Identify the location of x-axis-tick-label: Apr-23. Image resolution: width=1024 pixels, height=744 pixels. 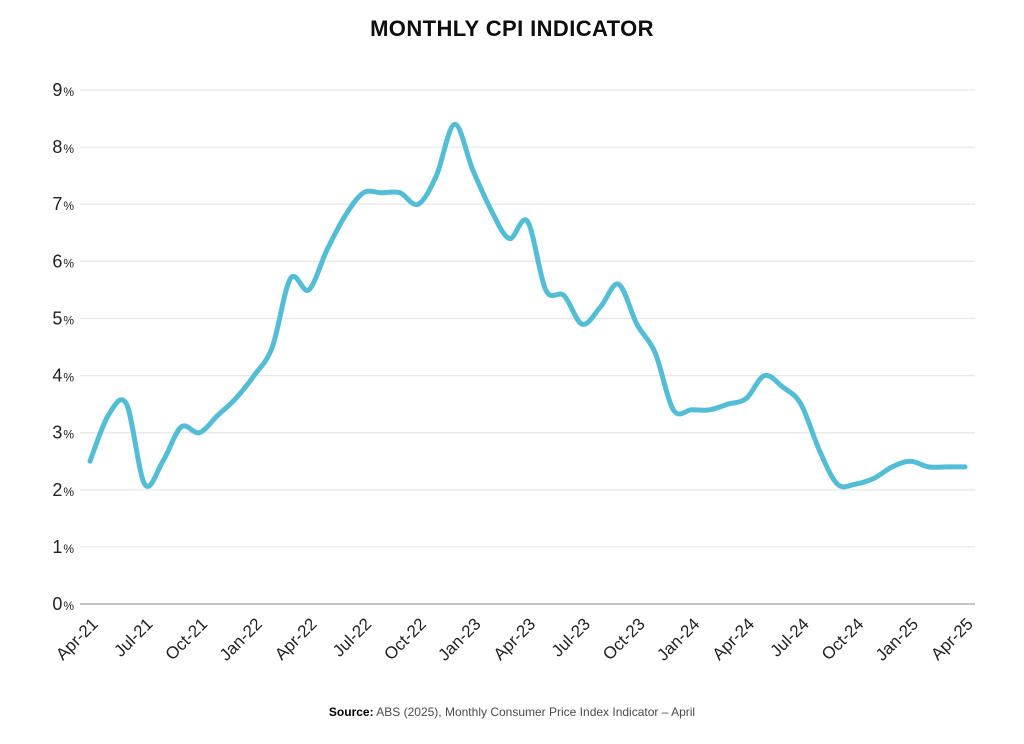
(515, 639).